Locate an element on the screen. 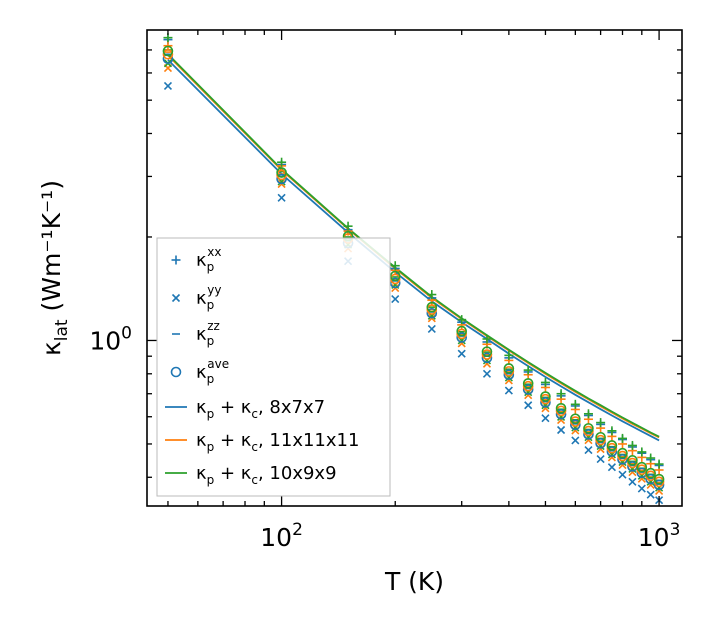  y-label-kappa: κ is located at coordinates (51, 348).